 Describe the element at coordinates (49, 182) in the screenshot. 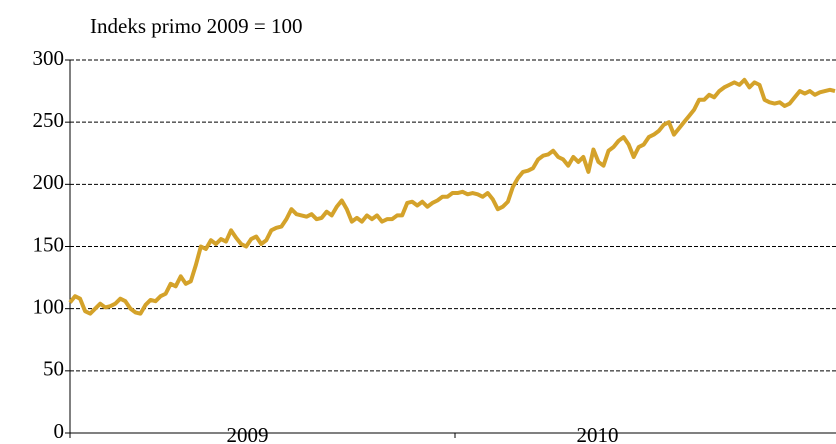

I see `y-tick-label: 200` at that location.